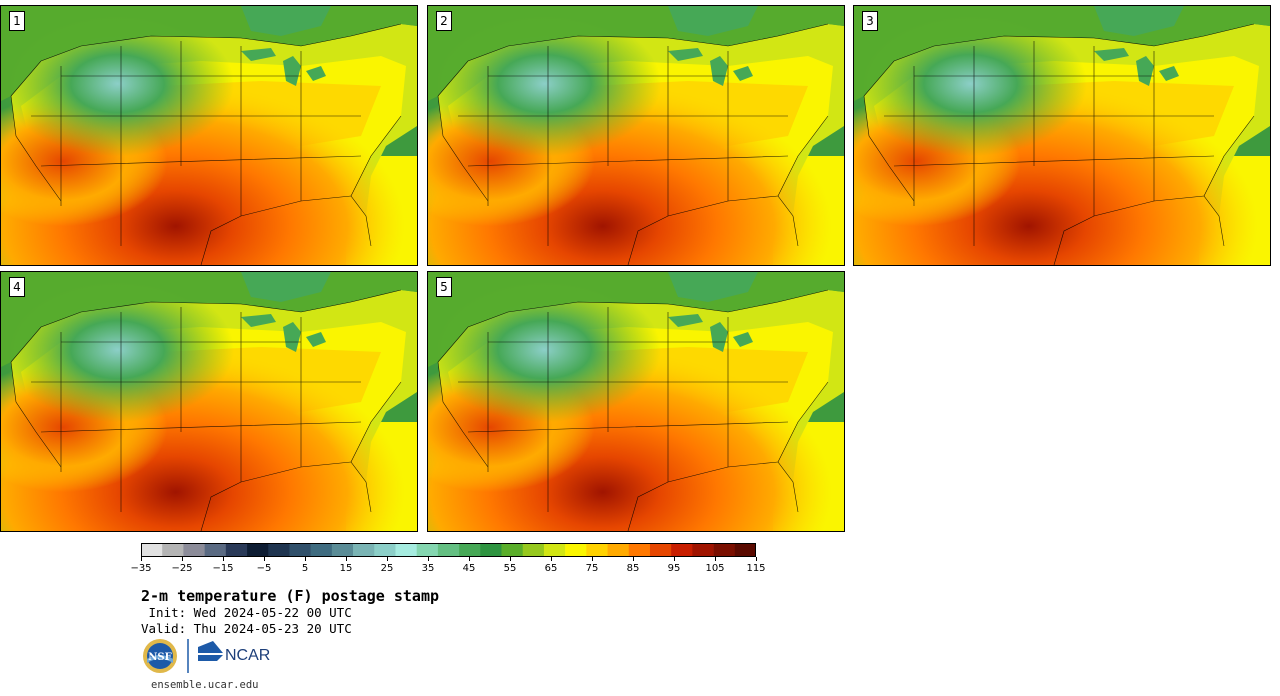 This screenshot has width=1280, height=696. Describe the element at coordinates (870, 21) in the screenshot. I see `panel-label: 3` at that location.